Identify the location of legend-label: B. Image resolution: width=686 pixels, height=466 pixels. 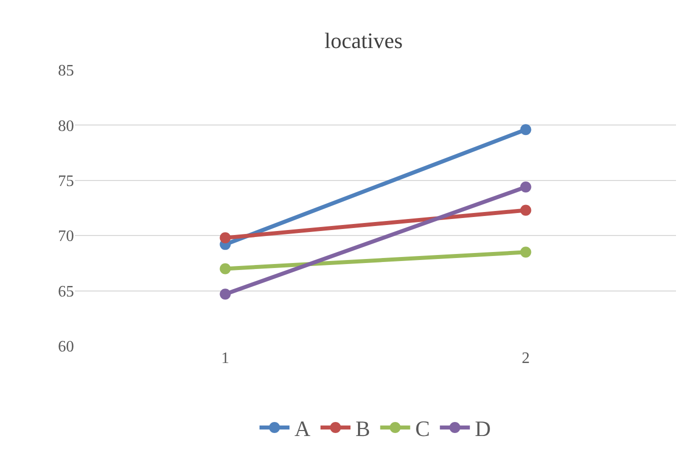
(363, 429).